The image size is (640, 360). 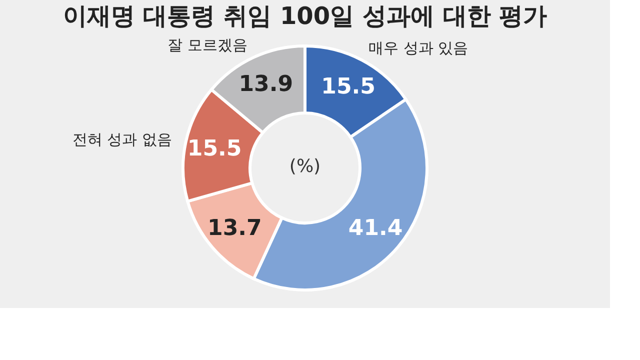 I want to click on chart-title: 이재명 대통령 취임 100일 성과에 대한 평가, so click(x=305, y=16).